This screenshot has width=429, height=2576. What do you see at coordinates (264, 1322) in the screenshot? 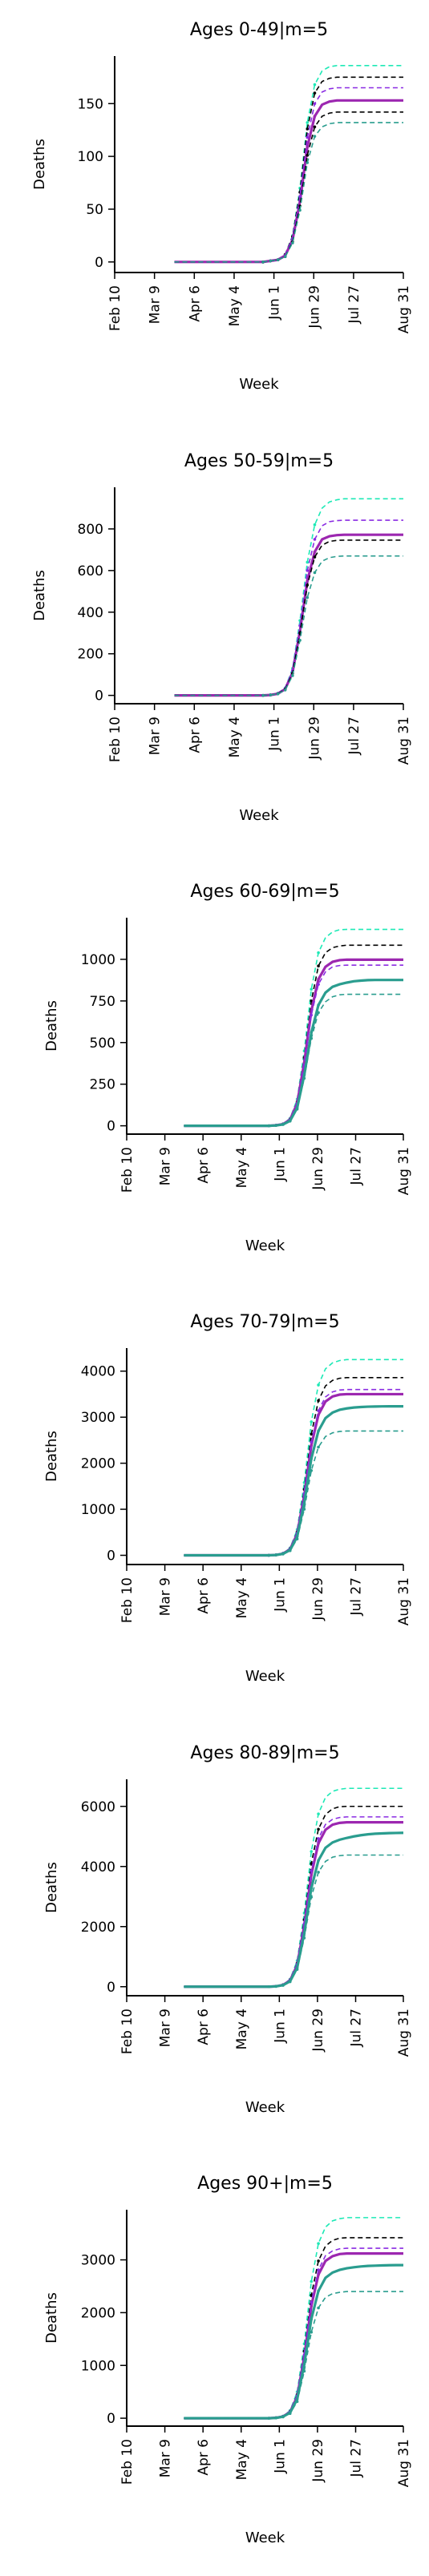
I see `chart-title: Ages 70-79|m=5` at bounding box center [264, 1322].